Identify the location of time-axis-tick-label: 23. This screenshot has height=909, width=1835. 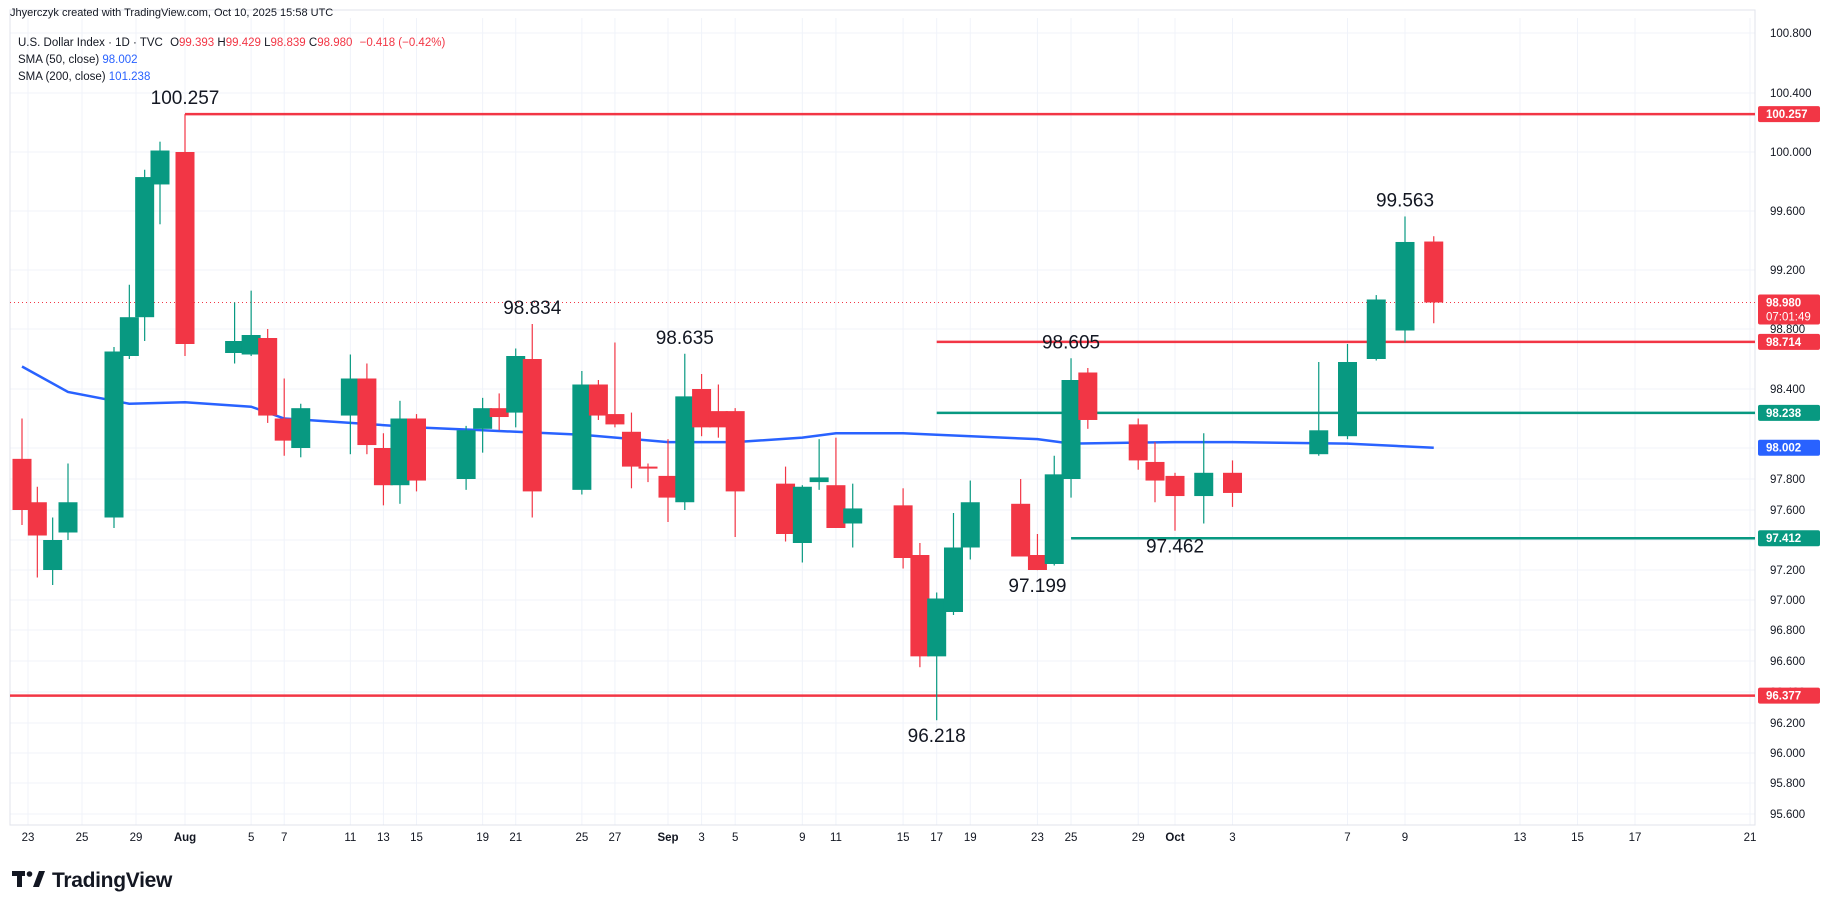
(28, 838).